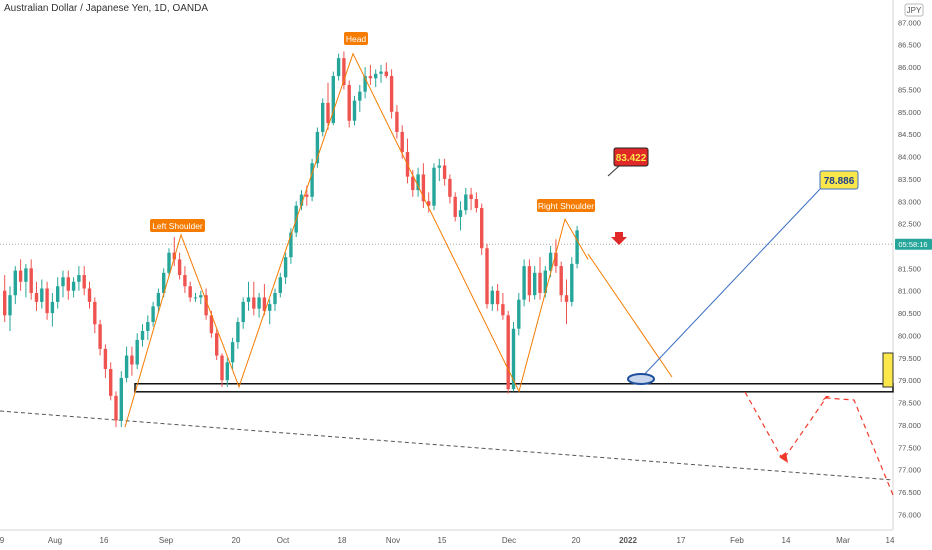  What do you see at coordinates (576, 540) in the screenshot?
I see `x-tick-label: 20` at bounding box center [576, 540].